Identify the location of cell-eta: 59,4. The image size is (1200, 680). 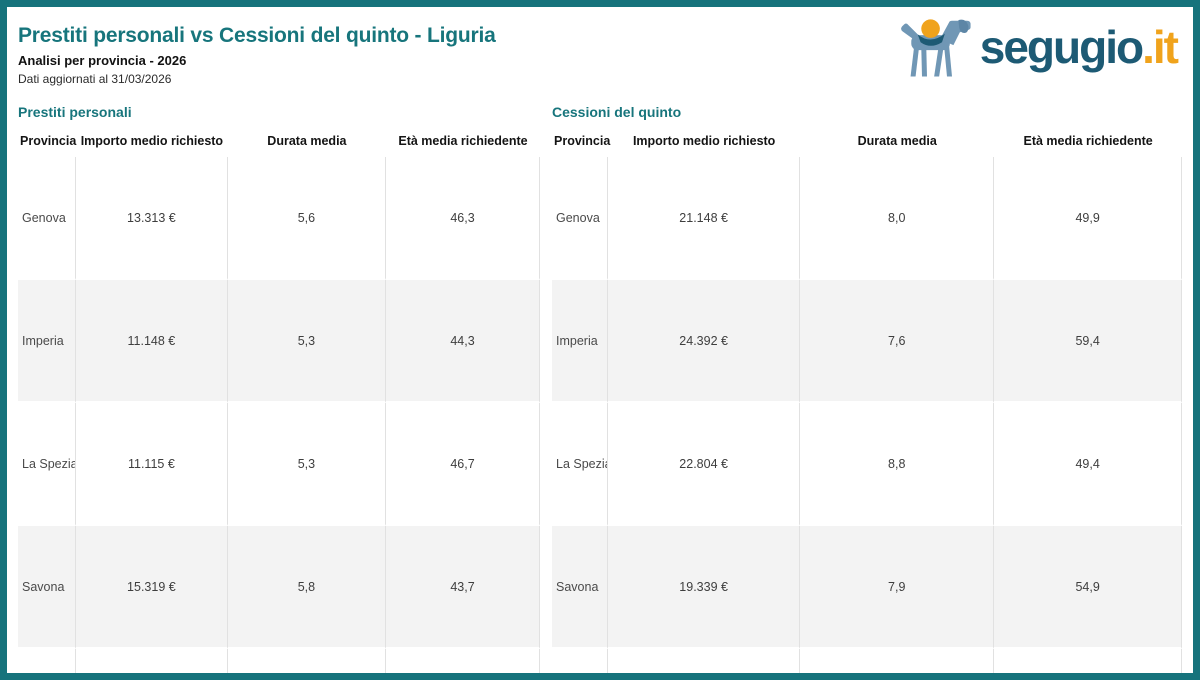
(1088, 341).